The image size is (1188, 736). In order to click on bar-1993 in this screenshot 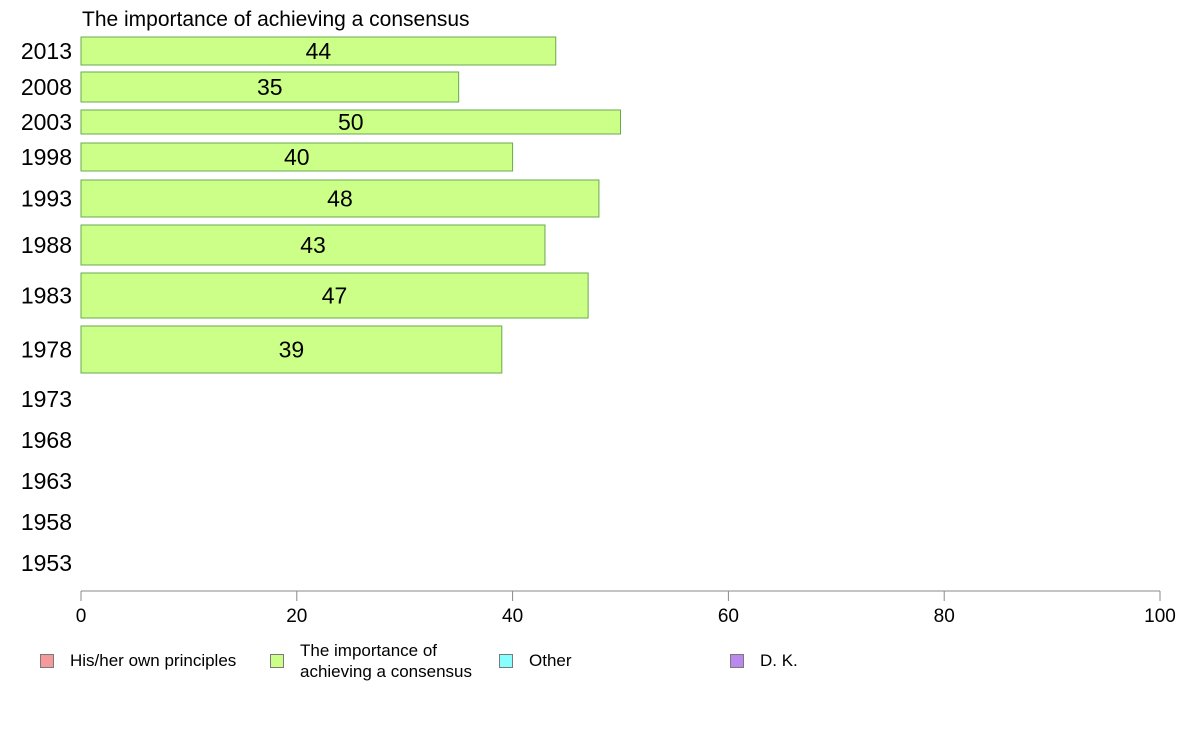, I will do `click(340, 198)`.